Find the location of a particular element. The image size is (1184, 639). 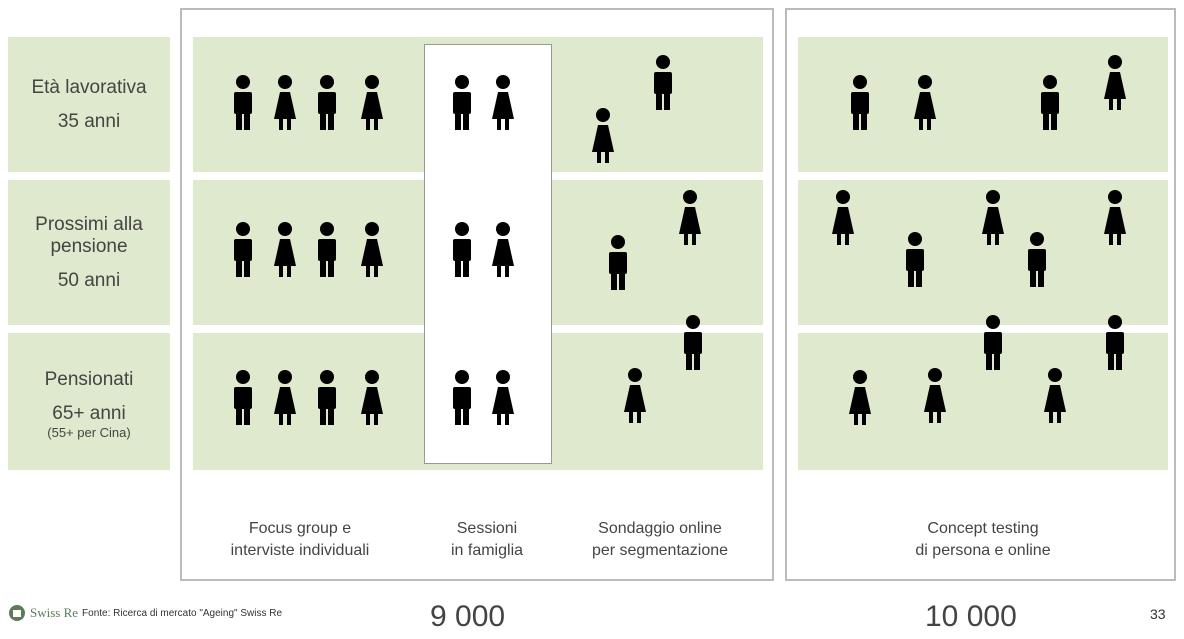

row-title: Età lavorativa is located at coordinates (89, 87).